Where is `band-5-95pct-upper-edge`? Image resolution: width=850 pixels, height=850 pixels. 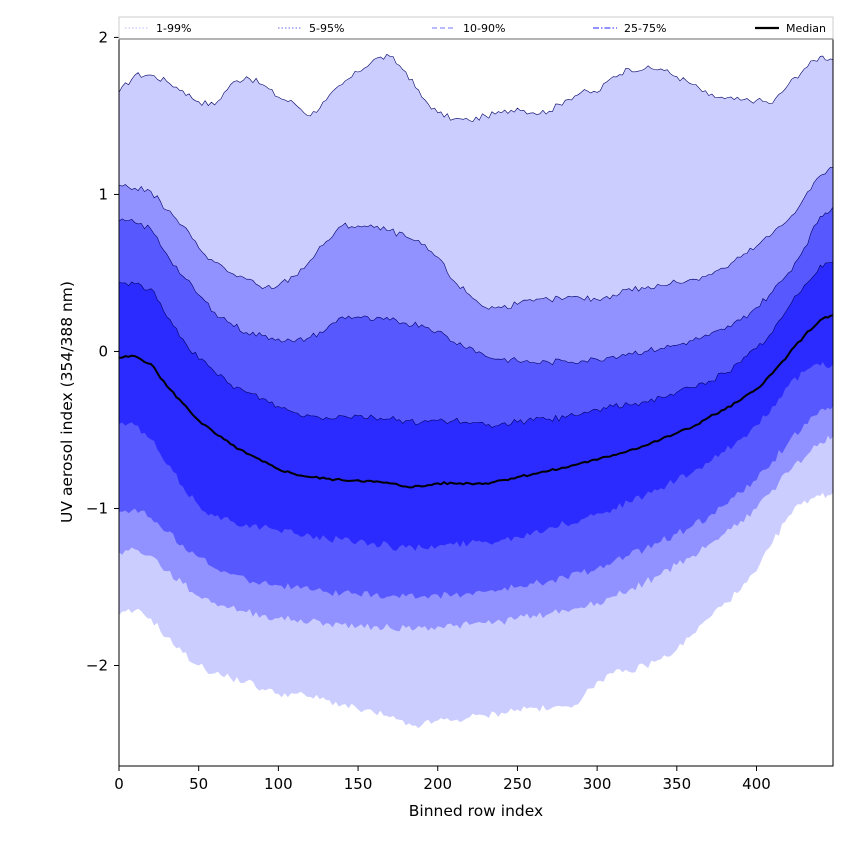
band-5-95pct-upper-edge is located at coordinates (476, 238).